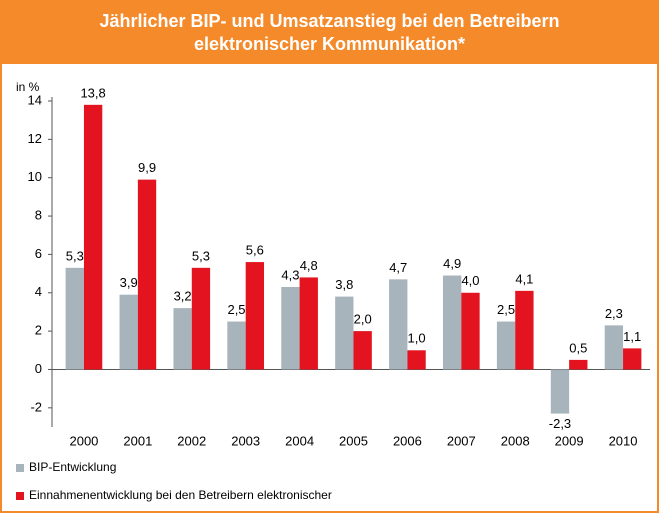 The image size is (659, 513). What do you see at coordinates (309, 265) in the screenshot?
I see `value-label: 4,8` at bounding box center [309, 265].